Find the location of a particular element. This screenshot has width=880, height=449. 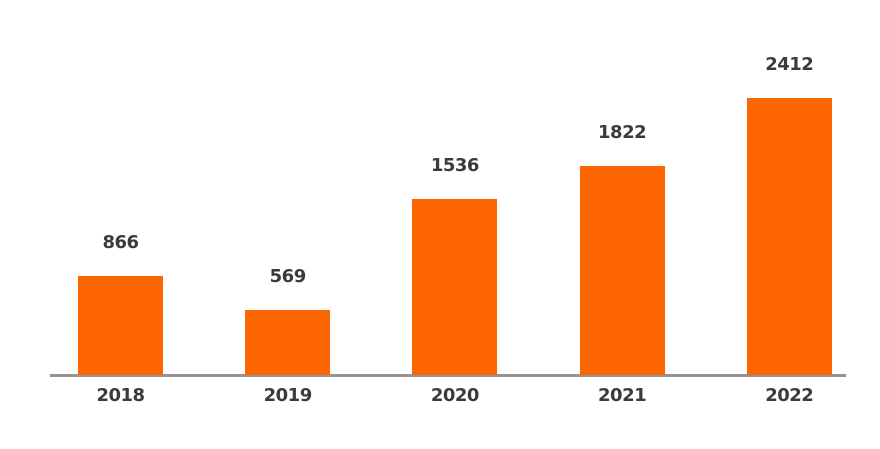

bar-2019 is located at coordinates (288, 342).